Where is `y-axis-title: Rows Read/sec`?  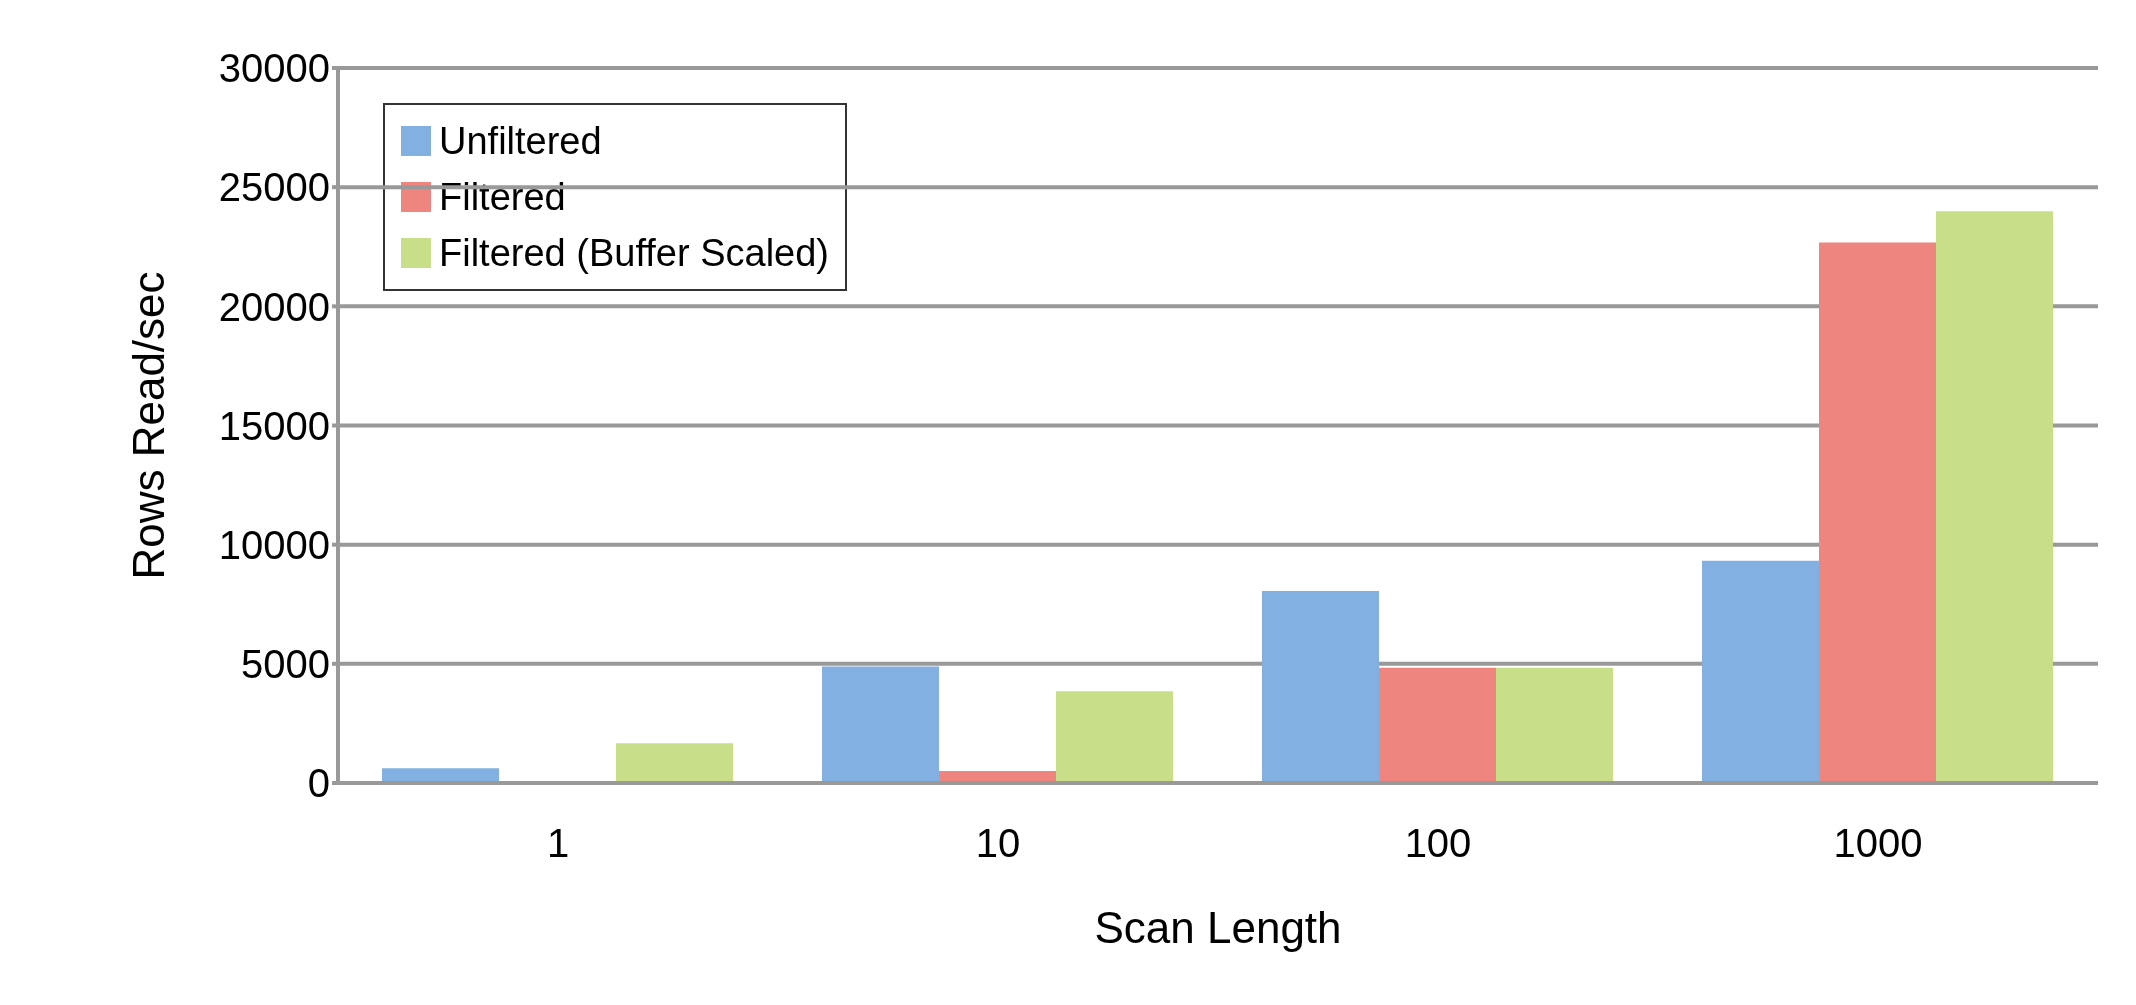
y-axis-title: Rows Read/sec is located at coordinates (148, 425).